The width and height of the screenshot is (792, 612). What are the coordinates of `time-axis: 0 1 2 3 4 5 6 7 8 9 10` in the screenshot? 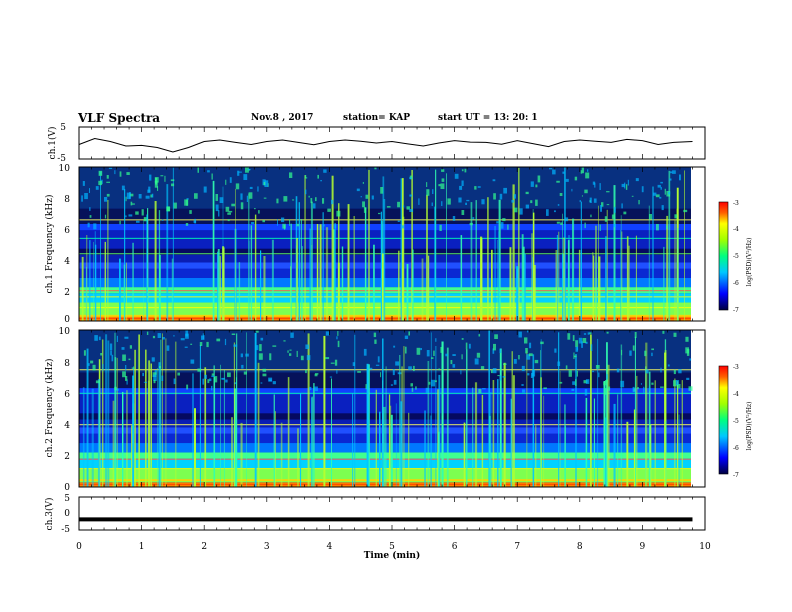 It's located at (393, 547).